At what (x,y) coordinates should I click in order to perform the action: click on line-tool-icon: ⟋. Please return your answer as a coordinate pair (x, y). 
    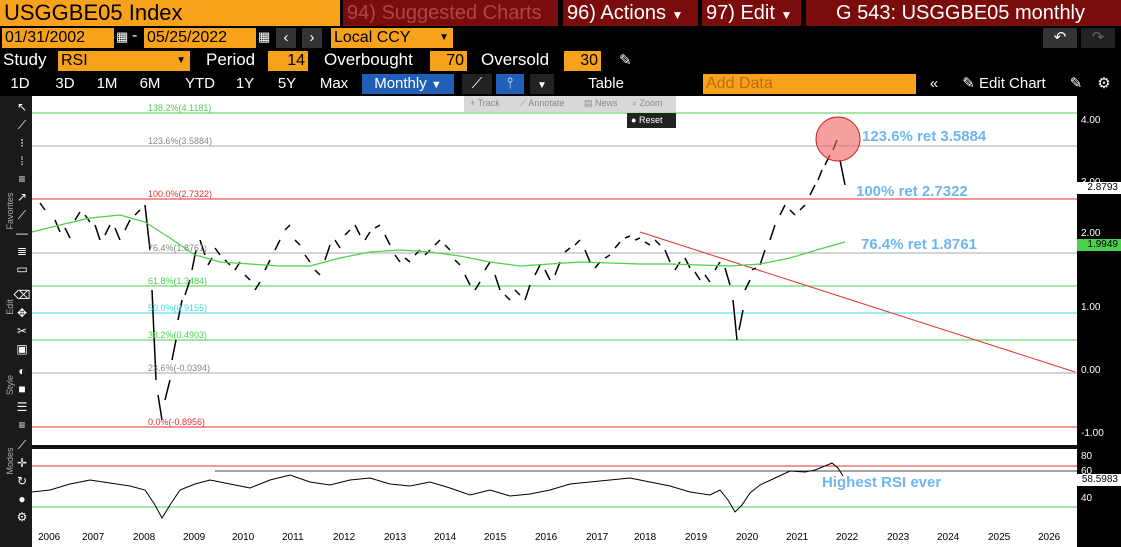
    Looking at the image, I should click on (22, 125).